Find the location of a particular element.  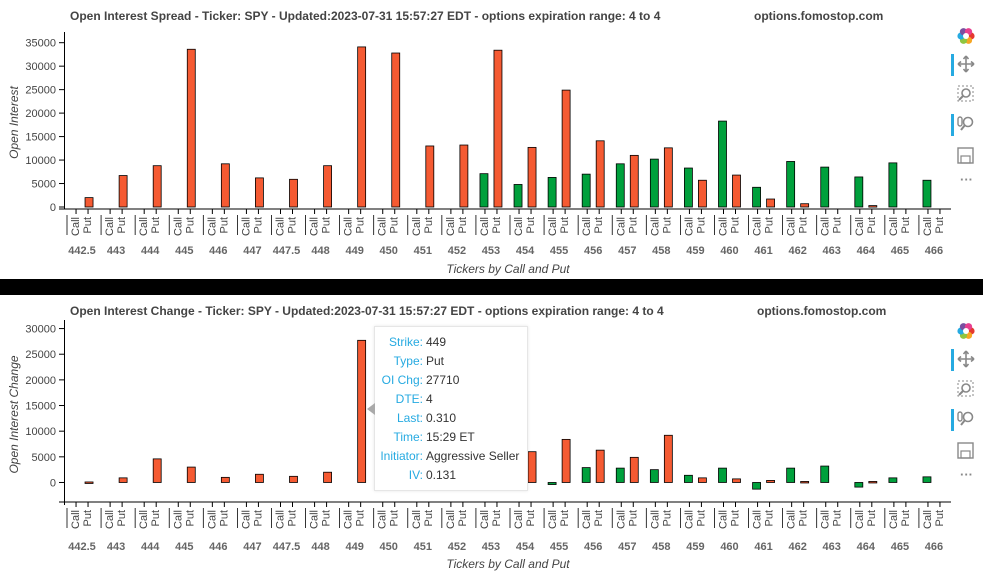

zoom-lens is located at coordinates (966, 388).